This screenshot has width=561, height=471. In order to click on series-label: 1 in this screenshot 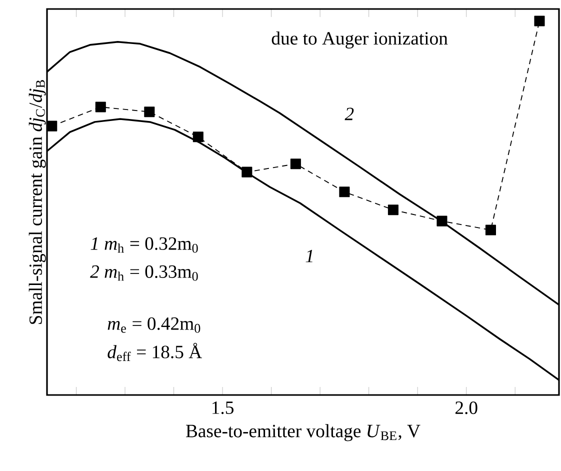, I will do `click(309, 256)`.